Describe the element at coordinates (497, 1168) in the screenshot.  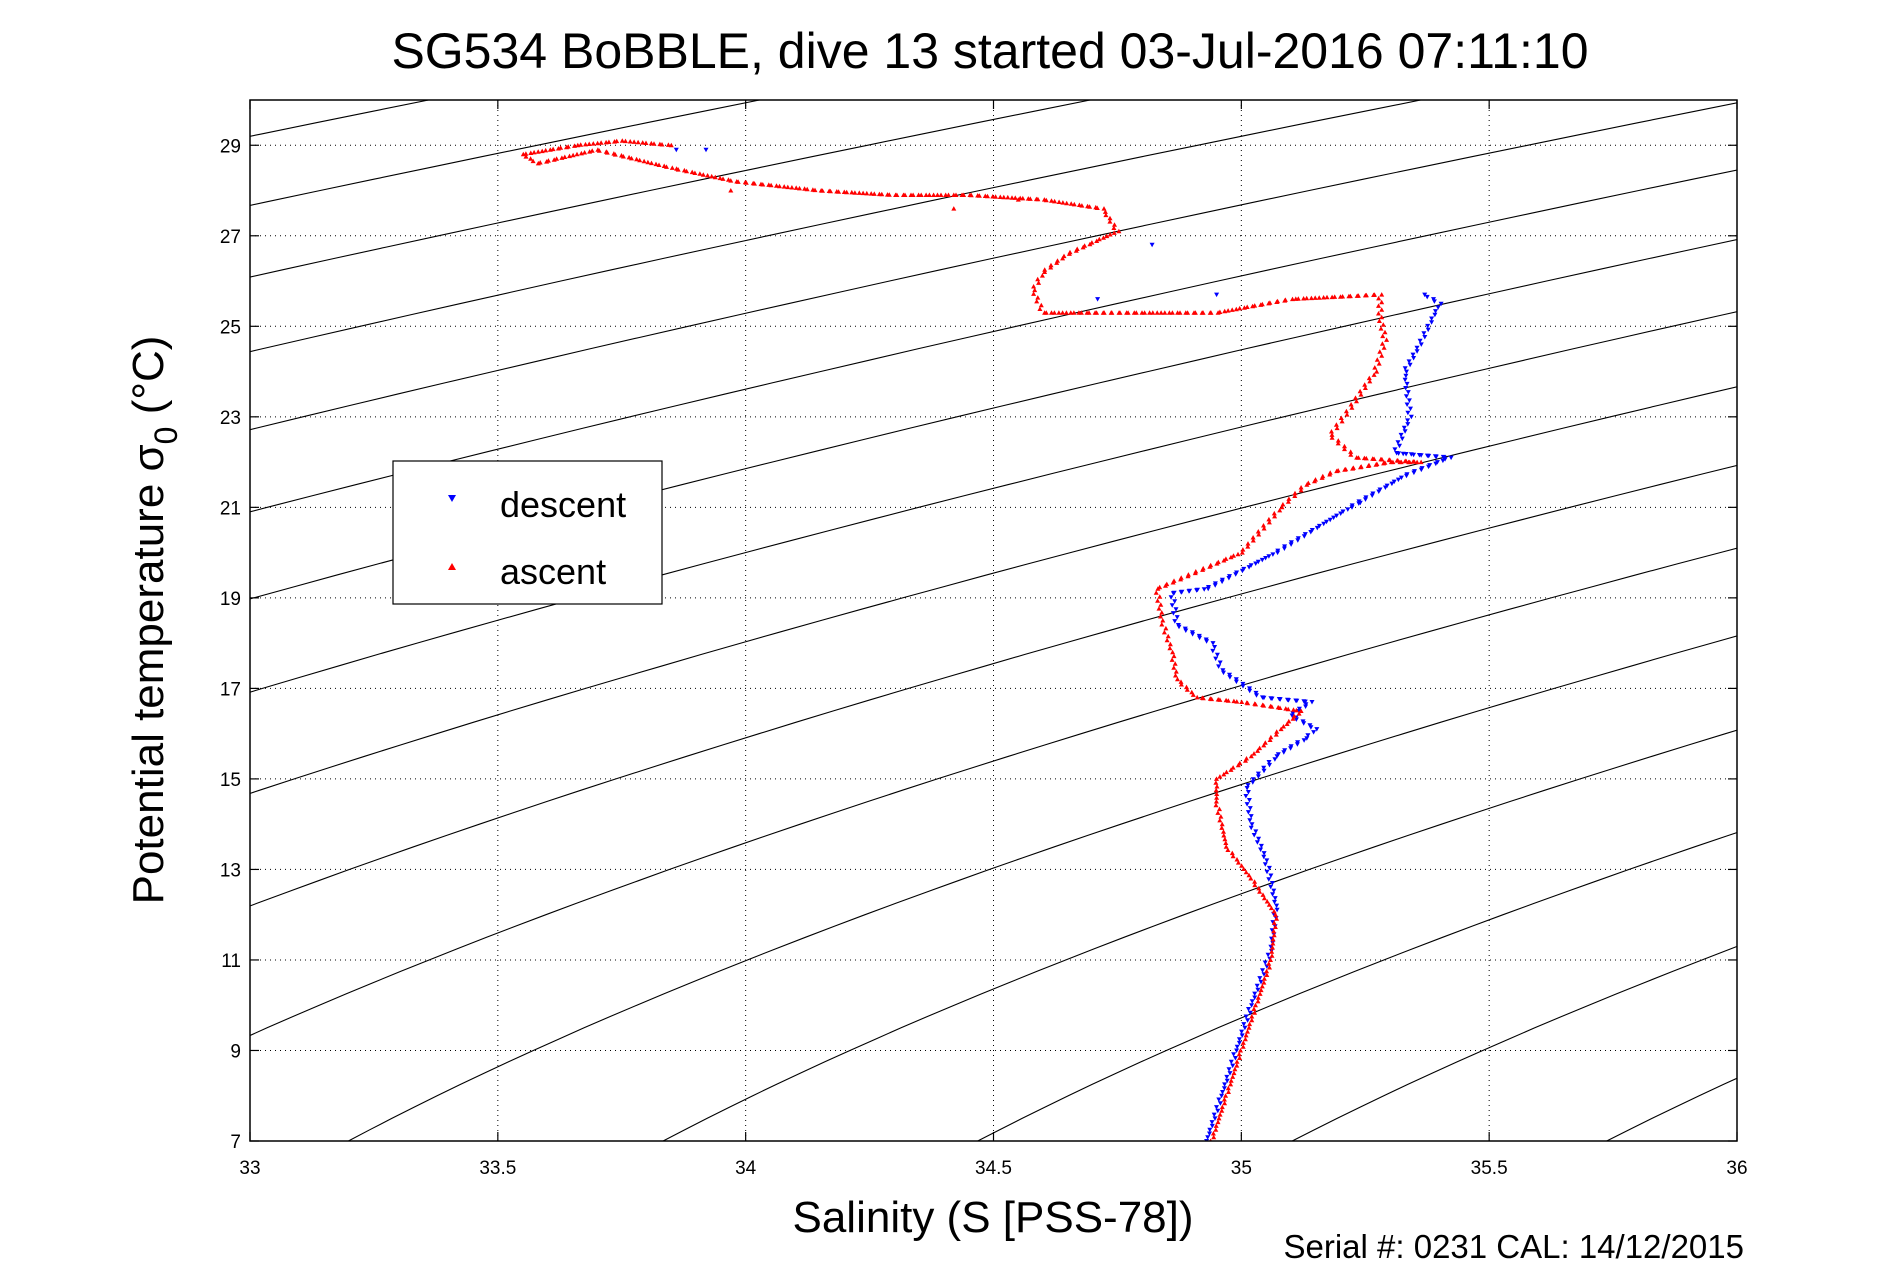
I see `x-tick-label: 33.5` at that location.